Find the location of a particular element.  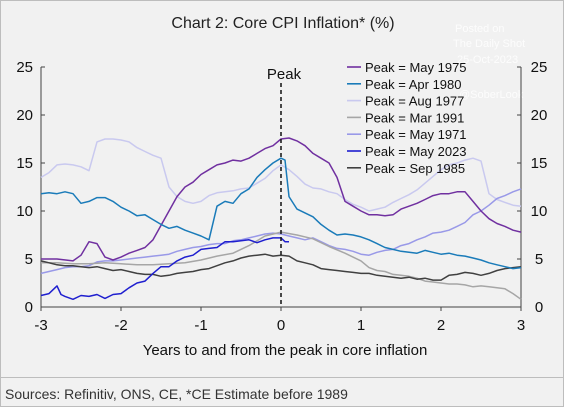

x-tick-label: 0 is located at coordinates (281, 325).